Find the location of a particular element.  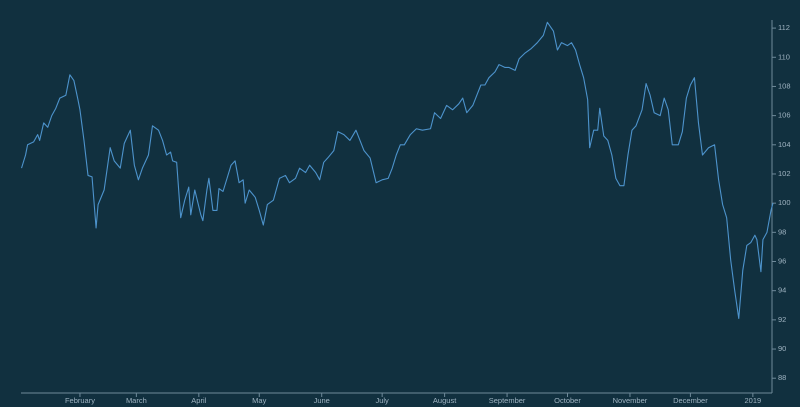

x-tick-label: August is located at coordinates (445, 400).